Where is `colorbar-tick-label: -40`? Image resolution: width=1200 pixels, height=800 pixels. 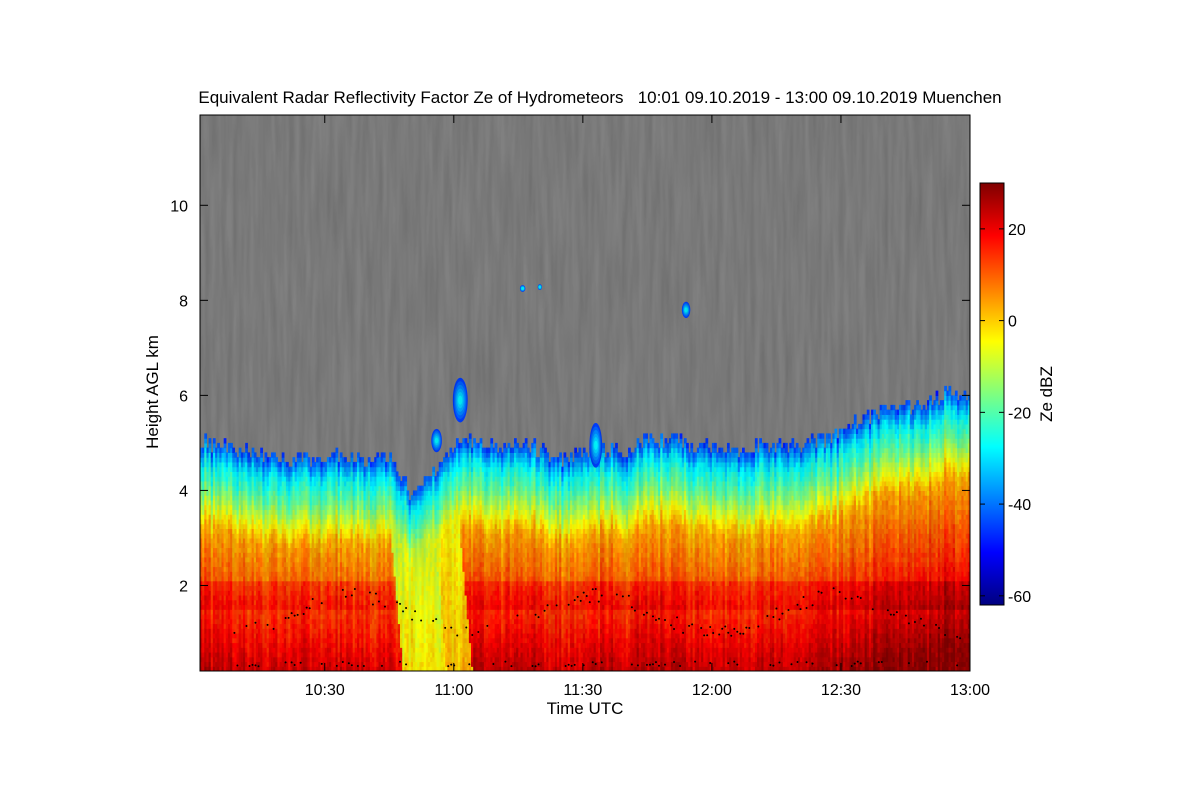
colorbar-tick-label: -40 is located at coordinates (1019, 505).